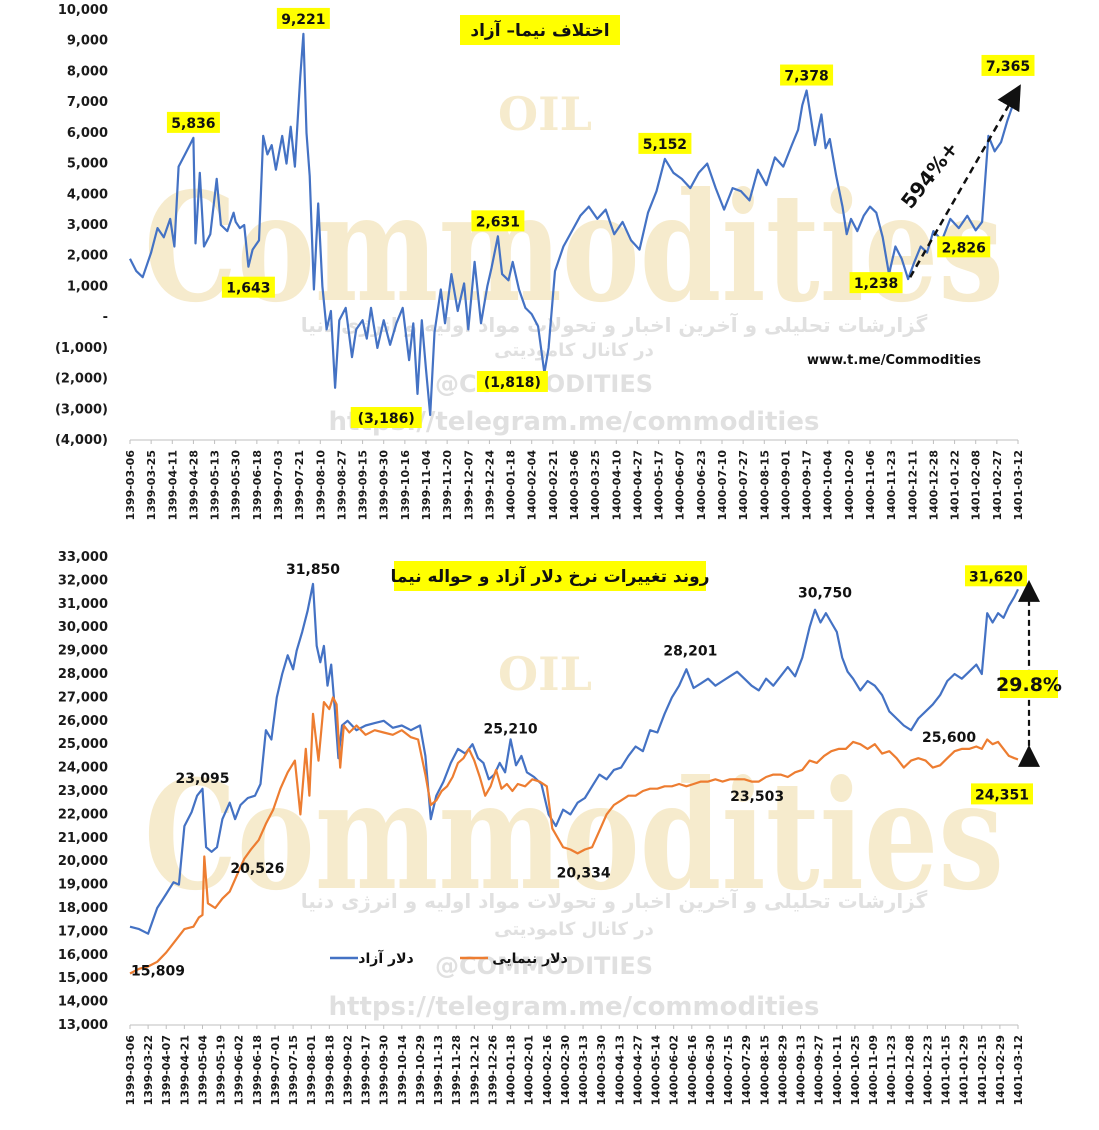 This screenshot has width=1099, height=1130. I want to click on x-tick-label: 1400-09-01, so click(785, 485).